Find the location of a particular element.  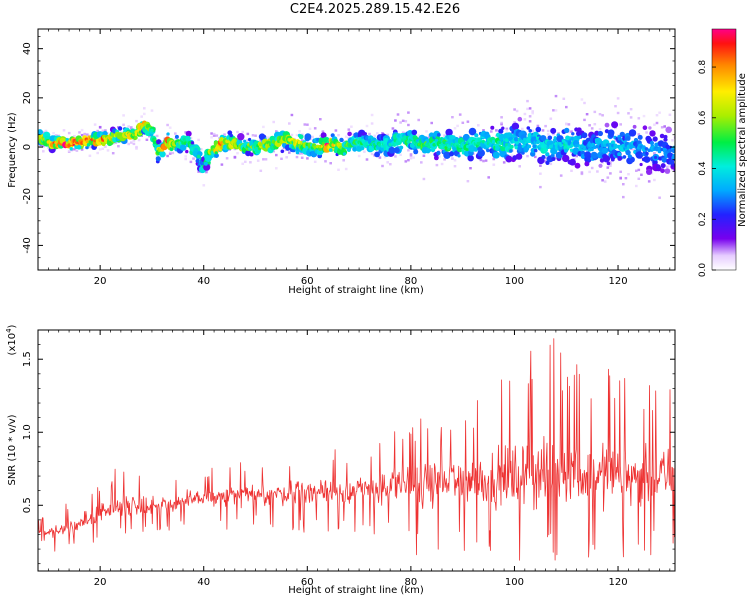

x-tick-label: 120 is located at coordinates (617, 281).